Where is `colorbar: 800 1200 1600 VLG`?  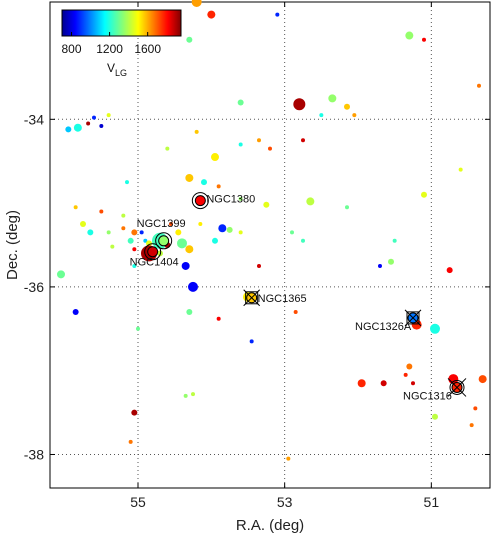
colorbar: 800 1200 1600 VLG is located at coordinates (121, 43).